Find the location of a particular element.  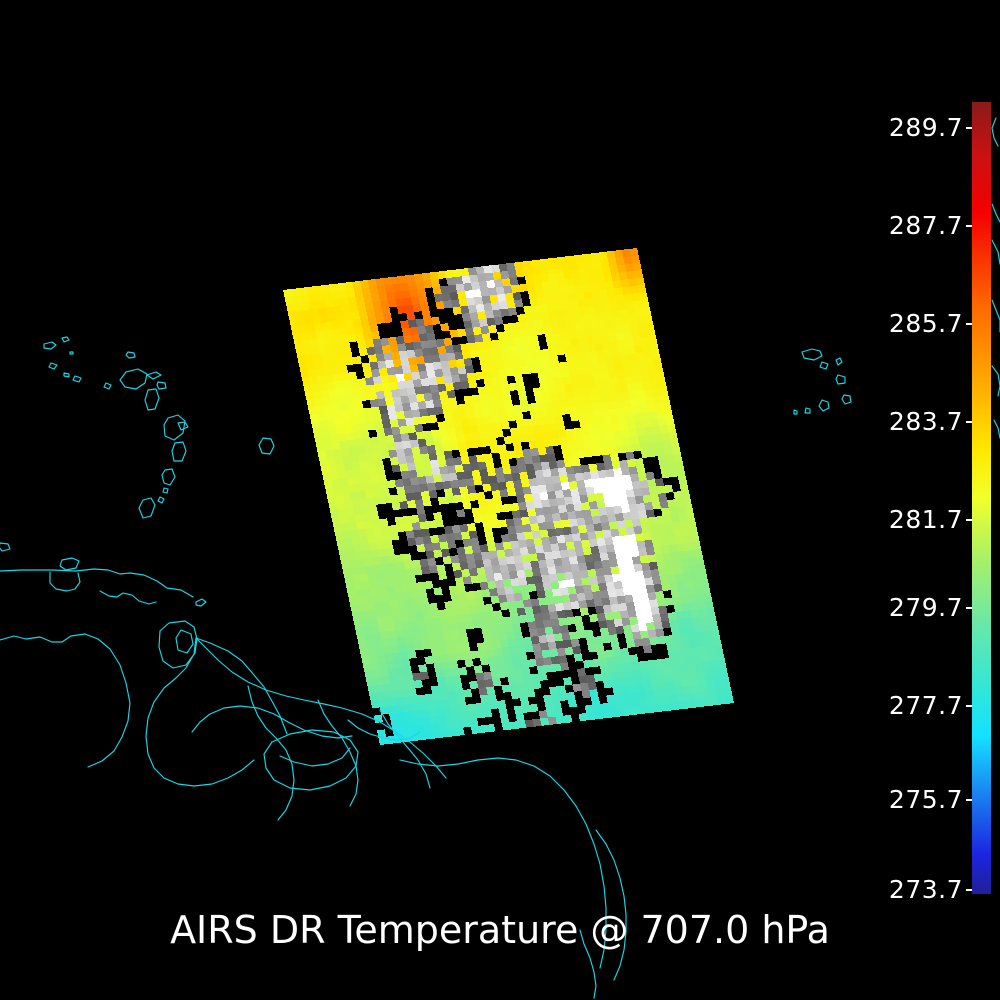

coast-guianas is located at coordinates (321, 708).